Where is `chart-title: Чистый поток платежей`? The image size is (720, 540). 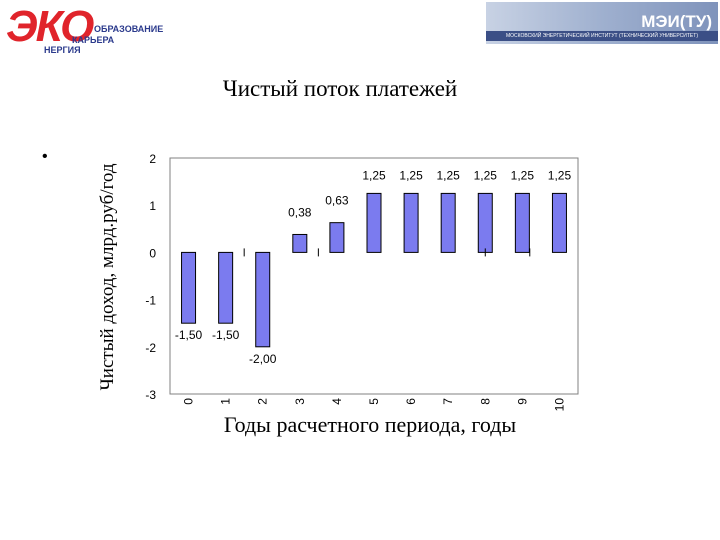
chart-title: Чистый поток платежей is located at coordinates (340, 88).